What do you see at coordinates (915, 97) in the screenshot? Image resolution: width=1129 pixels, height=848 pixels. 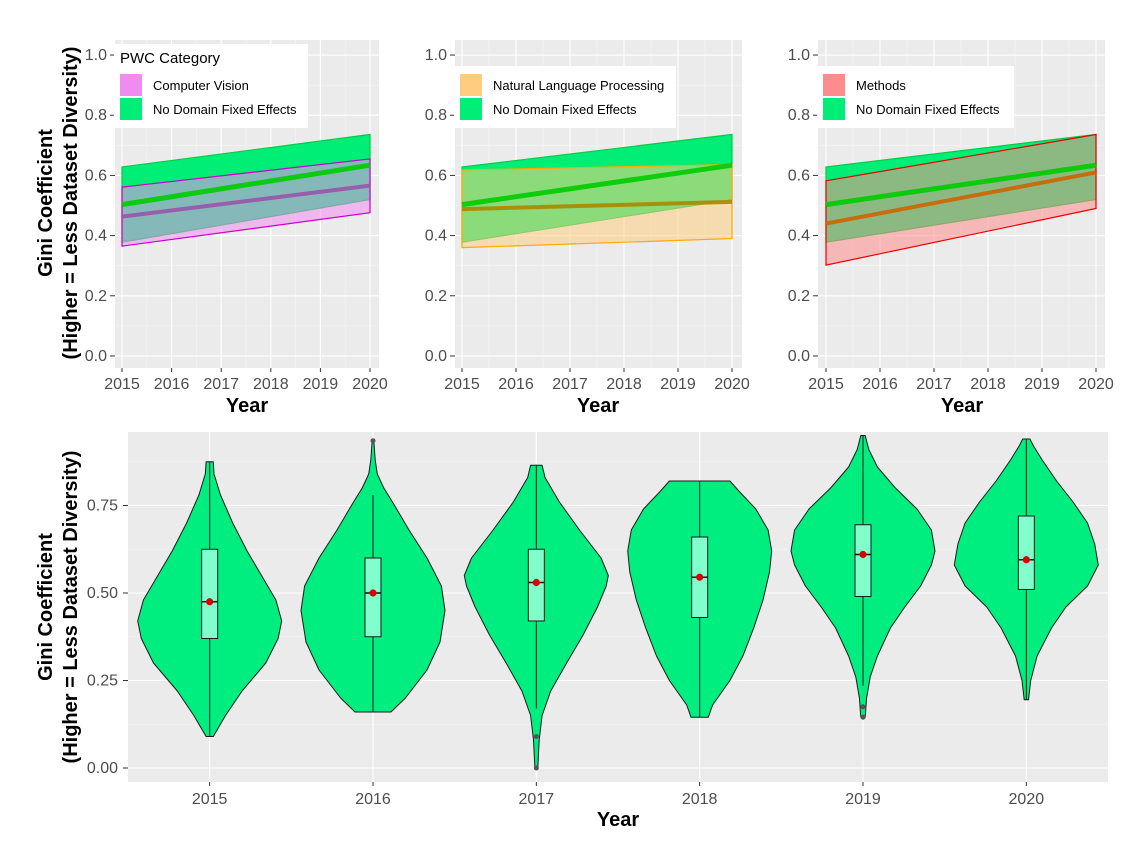 I see `legend: Methods No Domain Fixed Effects` at bounding box center [915, 97].